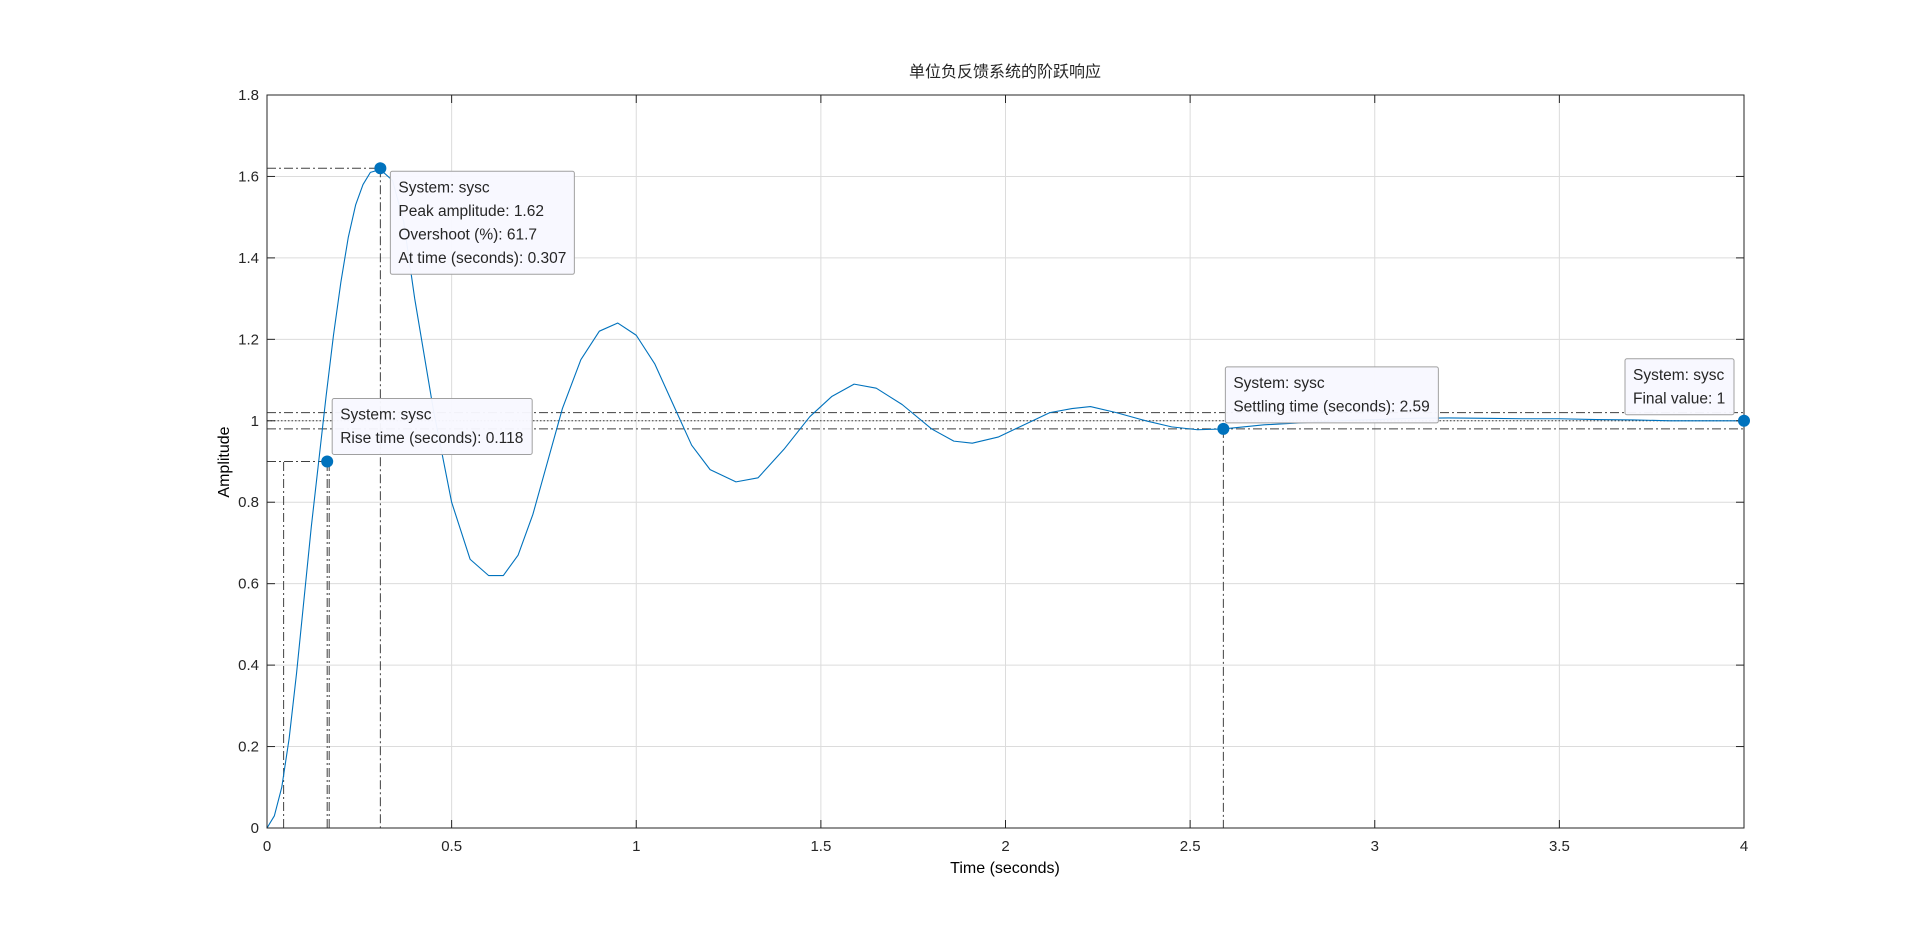 This screenshot has height=927, width=1920. I want to click on y-tick-label: 0, so click(255, 828).